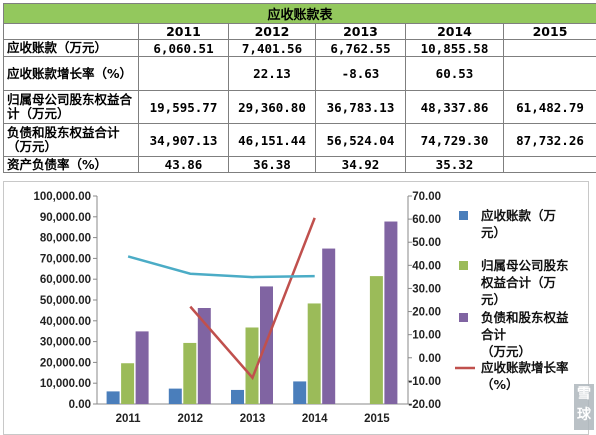 Image resolution: width=596 pixels, height=435 pixels. What do you see at coordinates (361, 140) in the screenshot?
I see `table-cell: 56,524.04` at bounding box center [361, 140].